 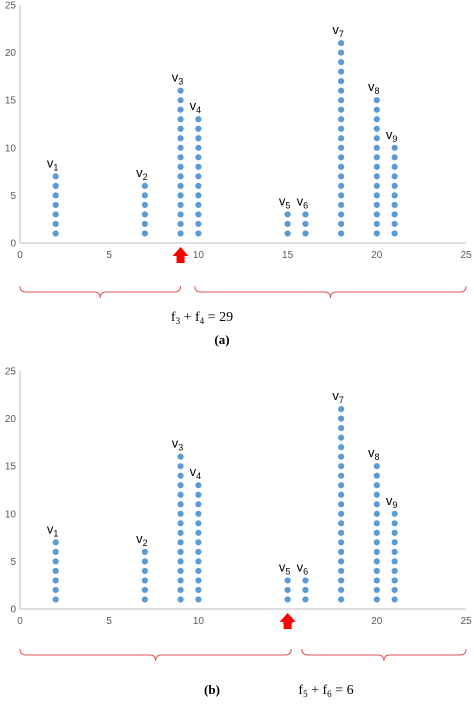 I want to click on y-tick-label: 0, so click(x=13, y=244).